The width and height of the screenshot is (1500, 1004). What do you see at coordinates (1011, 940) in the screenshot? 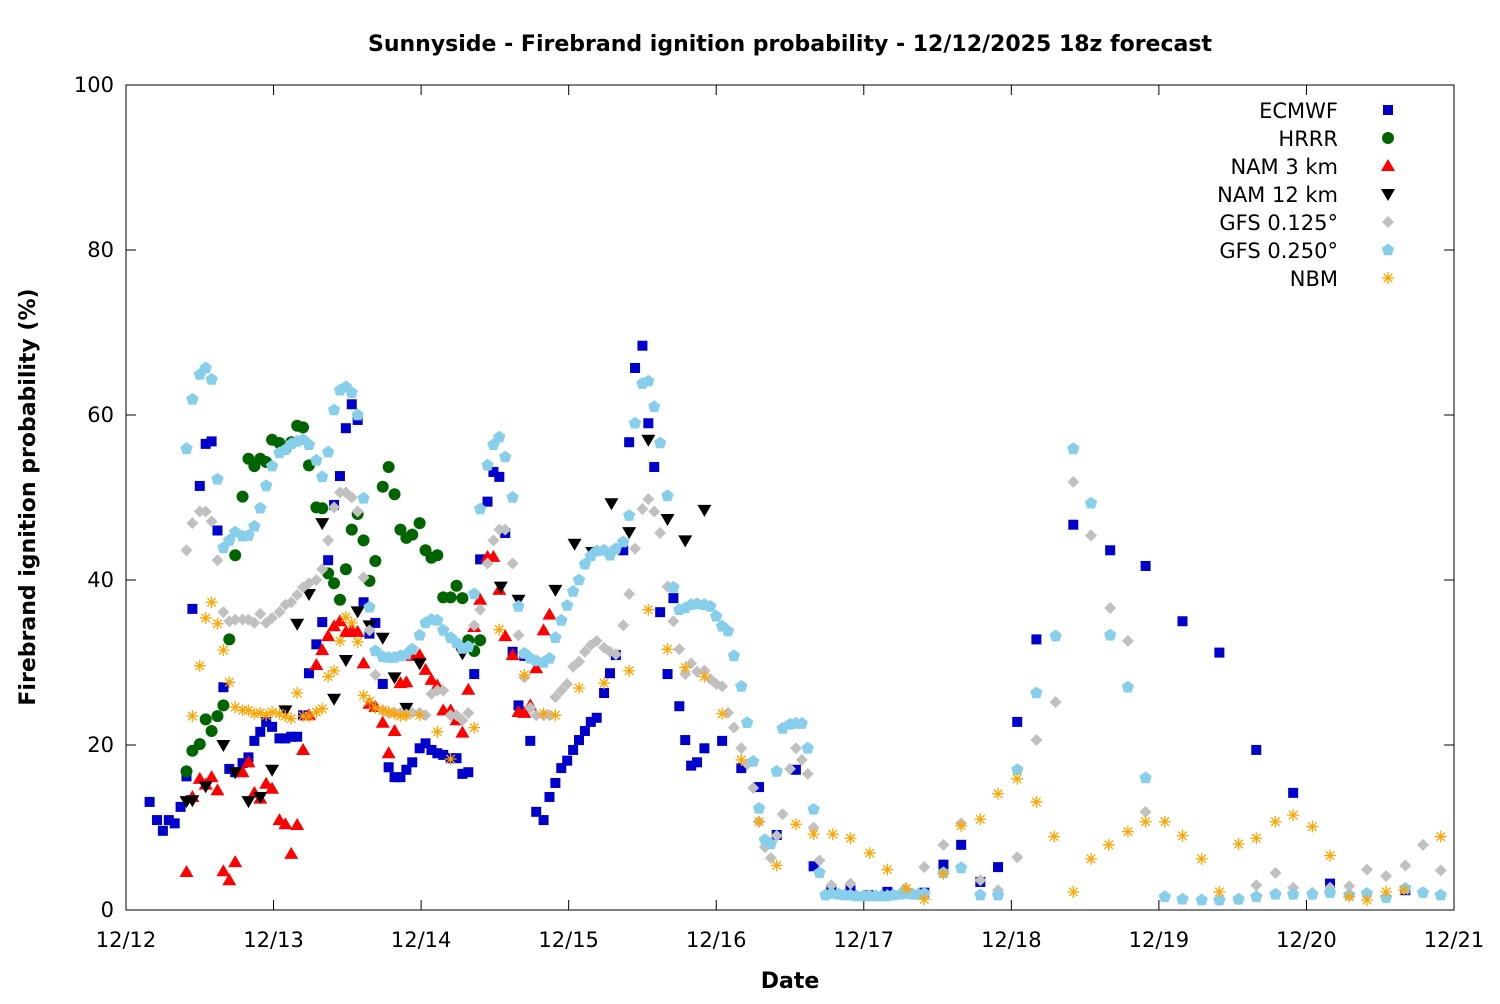
I see `x-tick-label: 12/18` at bounding box center [1011, 940].